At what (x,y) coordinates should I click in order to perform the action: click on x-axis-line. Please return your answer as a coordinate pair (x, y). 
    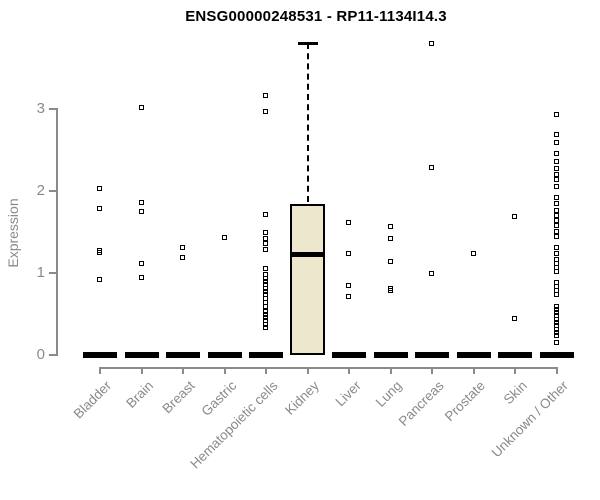
    Looking at the image, I should click on (328, 368).